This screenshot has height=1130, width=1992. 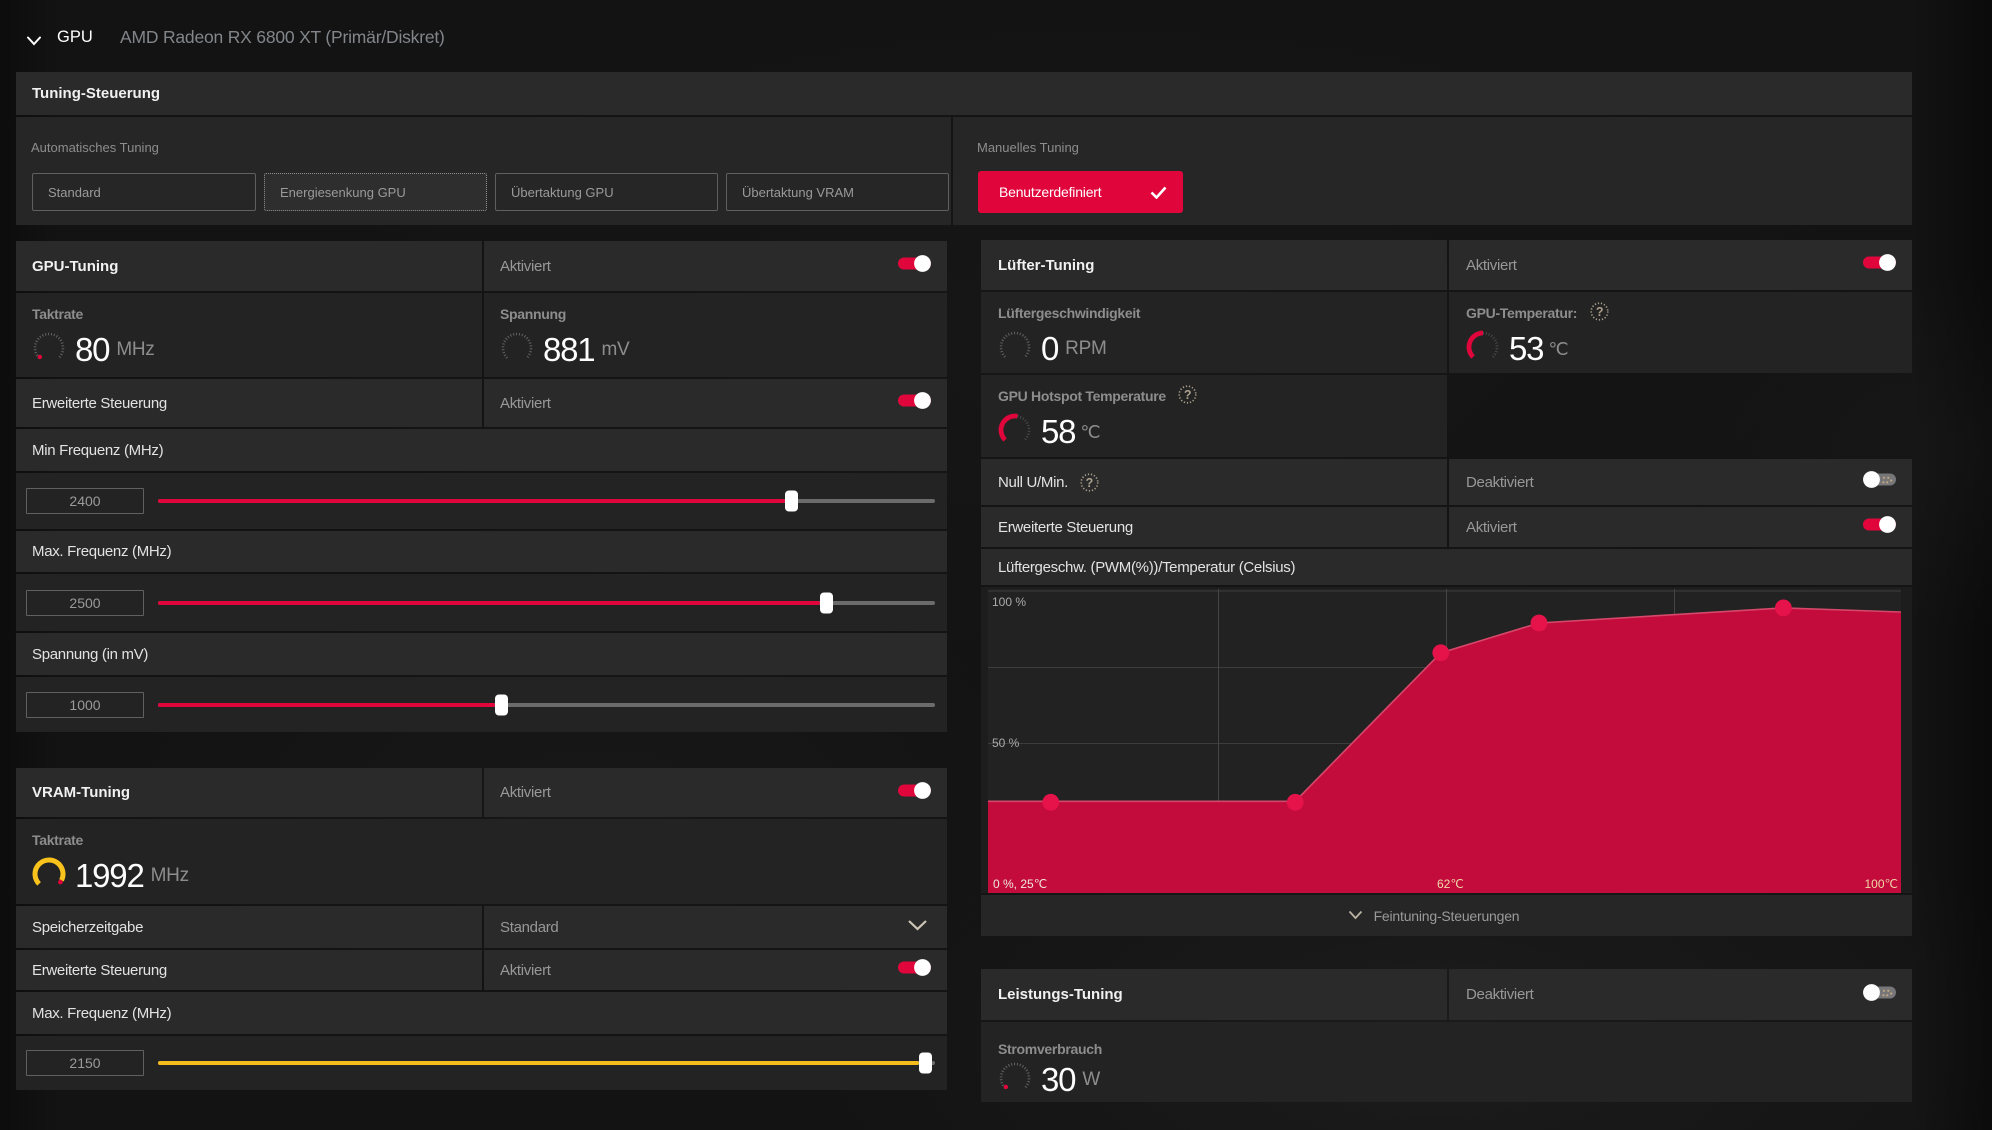 I want to click on svg-text: 50 %, so click(x=1006, y=743).